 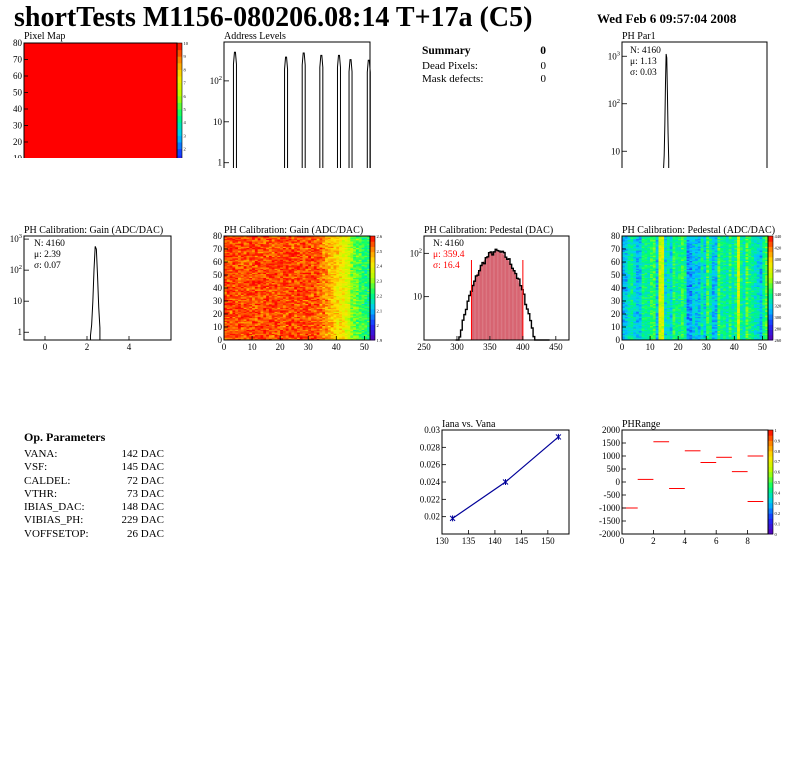 I want to click on gain-hist-stats: N: 4160 μ: 2.39 σ: 0.07, so click(x=49, y=255).